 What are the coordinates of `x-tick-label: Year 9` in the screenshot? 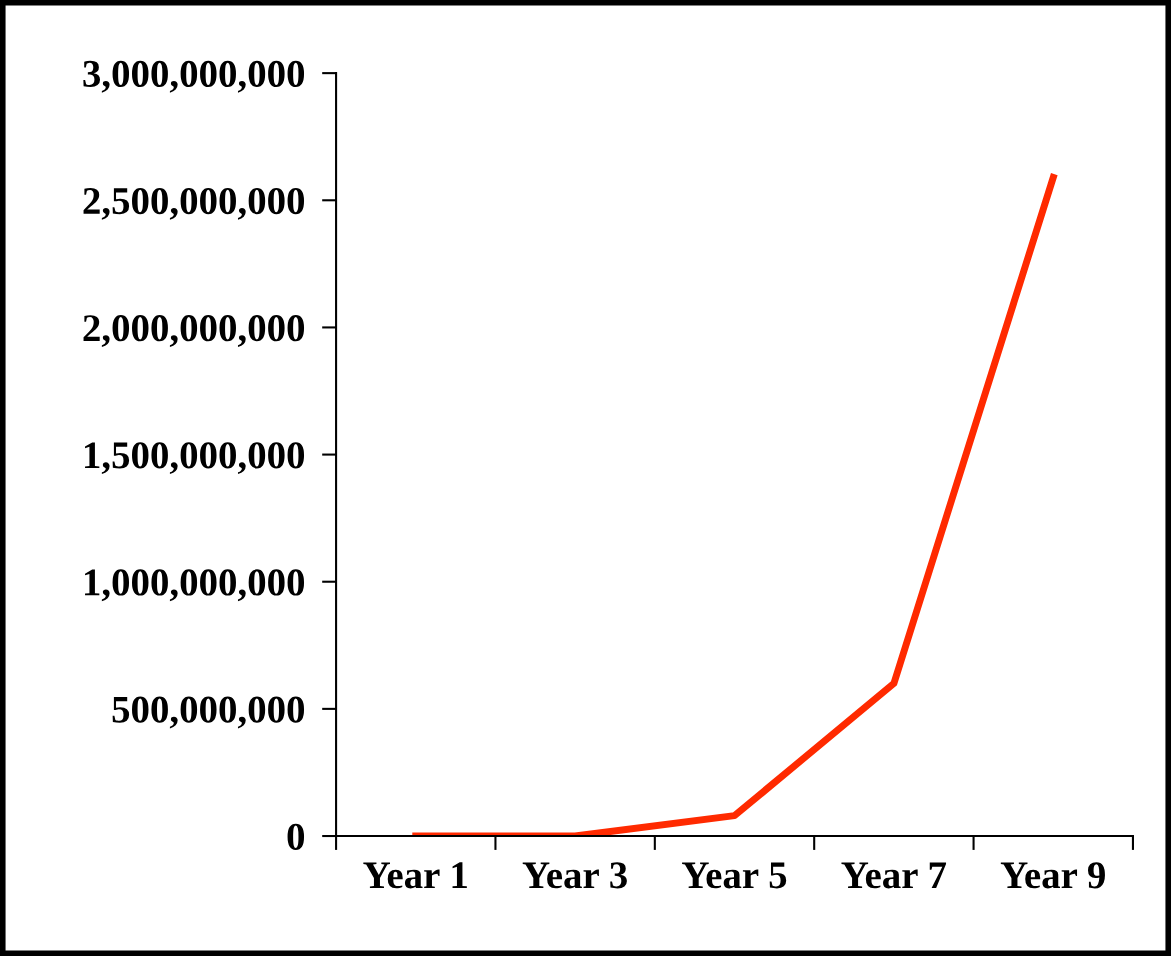 It's located at (1052, 875).